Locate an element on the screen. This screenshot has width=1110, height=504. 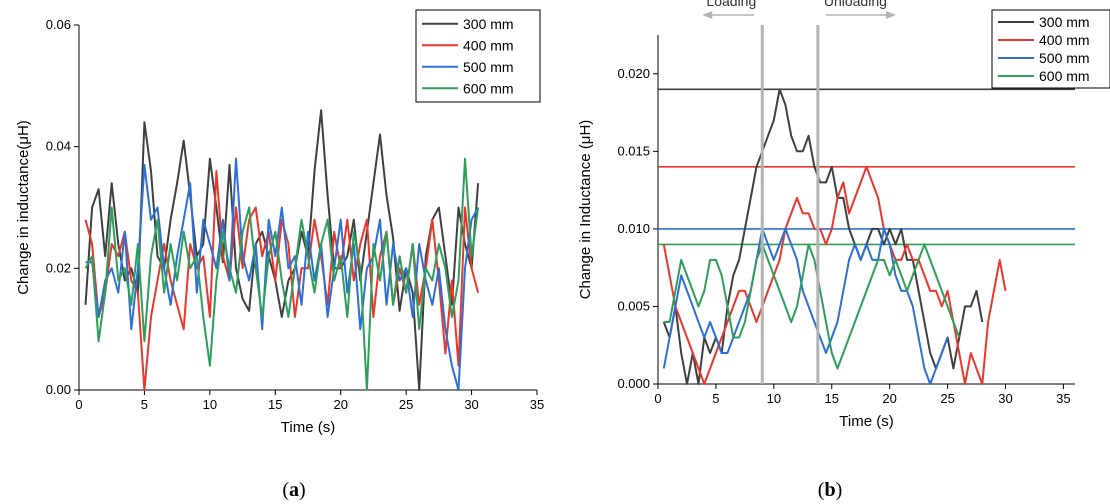
y-tick-label: 0.06 is located at coordinates (58, 24).